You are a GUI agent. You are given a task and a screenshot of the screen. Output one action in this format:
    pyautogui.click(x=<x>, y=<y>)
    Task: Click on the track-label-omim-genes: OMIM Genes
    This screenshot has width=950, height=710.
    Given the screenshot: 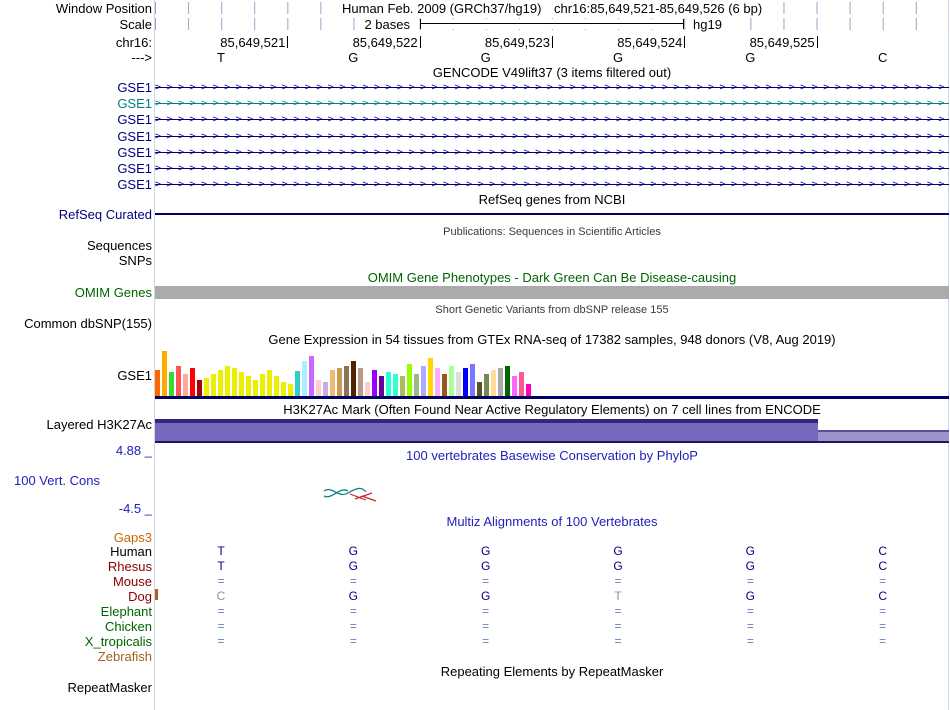 What is the action you would take?
    pyautogui.click(x=113, y=292)
    